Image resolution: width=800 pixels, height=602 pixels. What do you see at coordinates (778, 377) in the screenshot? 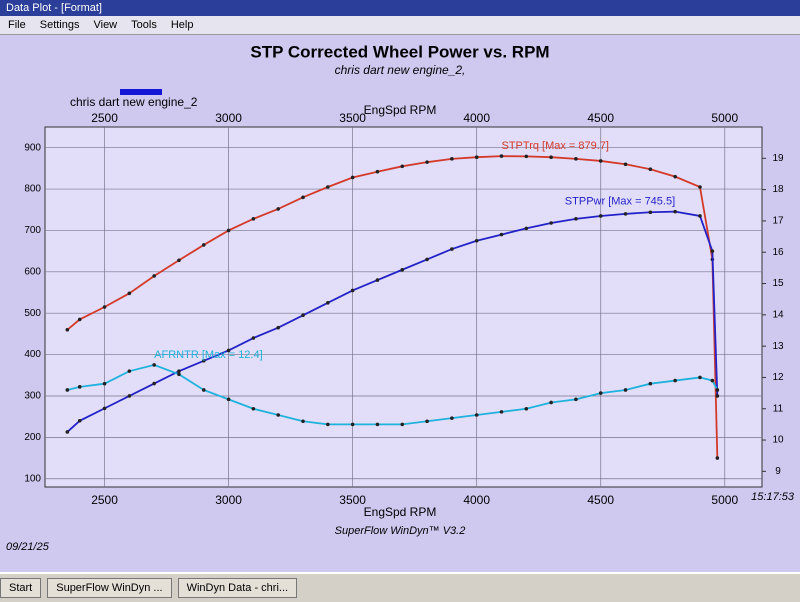
I see `y2-tick-label: 12` at bounding box center [778, 377].